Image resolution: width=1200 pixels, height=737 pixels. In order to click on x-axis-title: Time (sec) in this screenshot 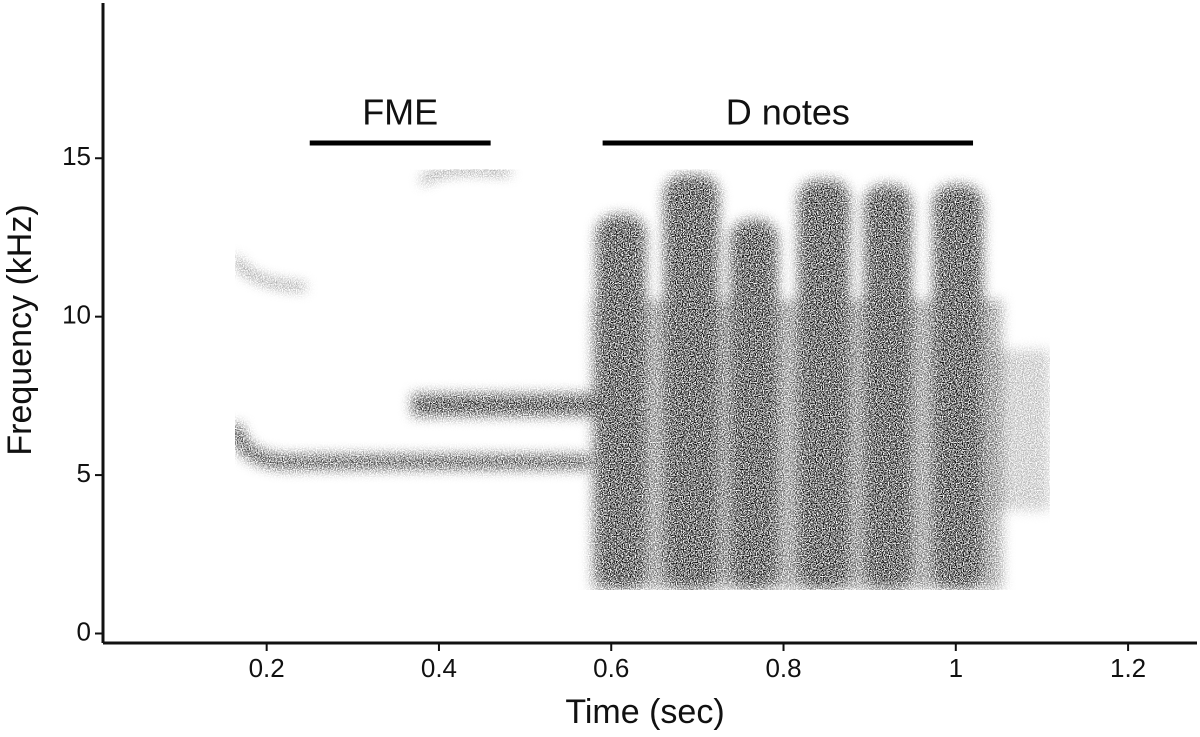, I will do `click(644, 712)`.